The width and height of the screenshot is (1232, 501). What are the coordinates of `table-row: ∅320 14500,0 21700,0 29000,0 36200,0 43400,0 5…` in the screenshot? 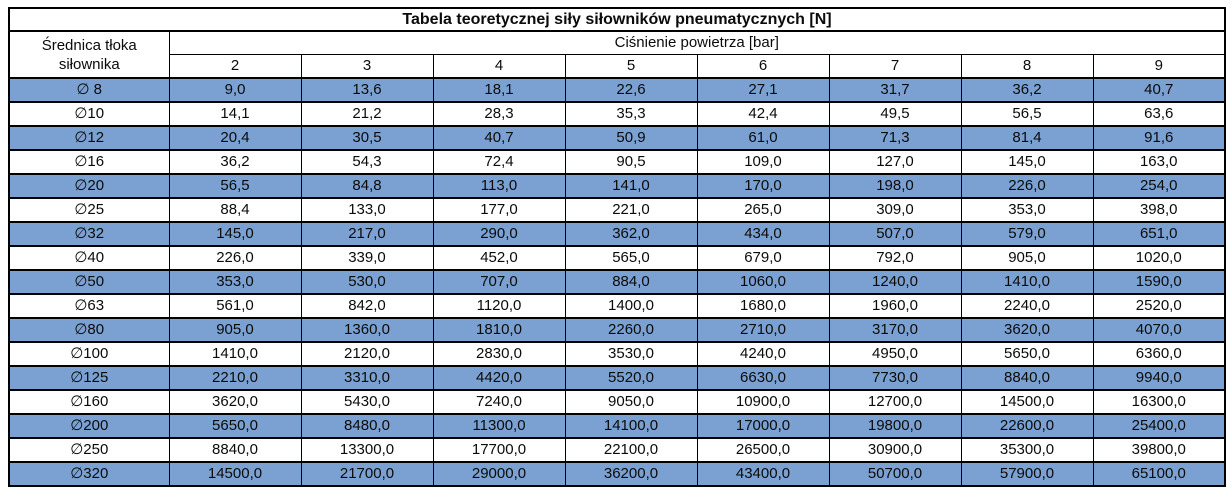 It's located at (617, 474).